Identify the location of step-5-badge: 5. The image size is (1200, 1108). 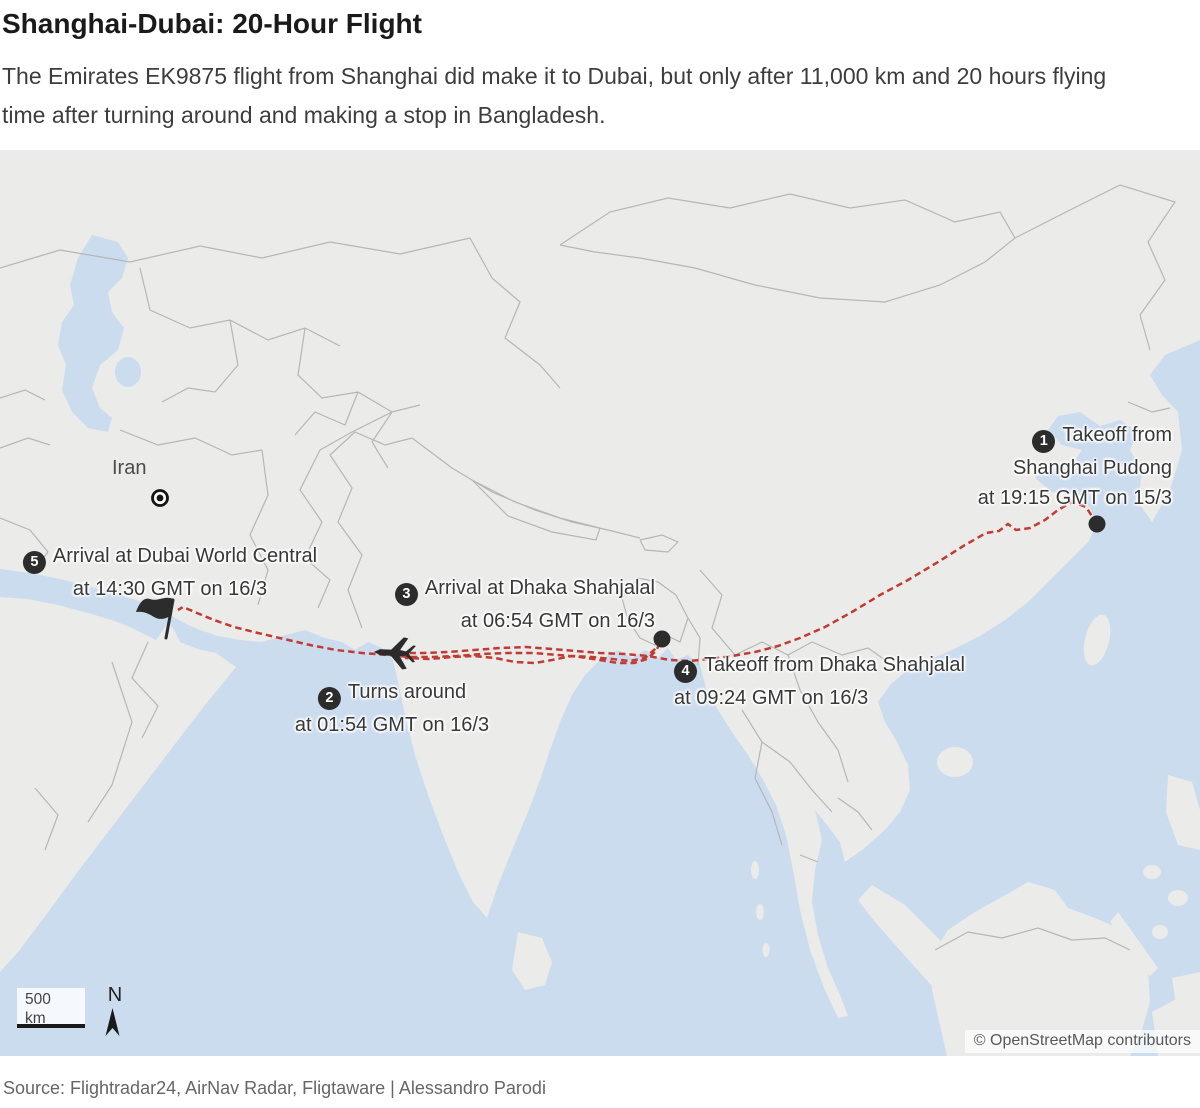
(34, 562).